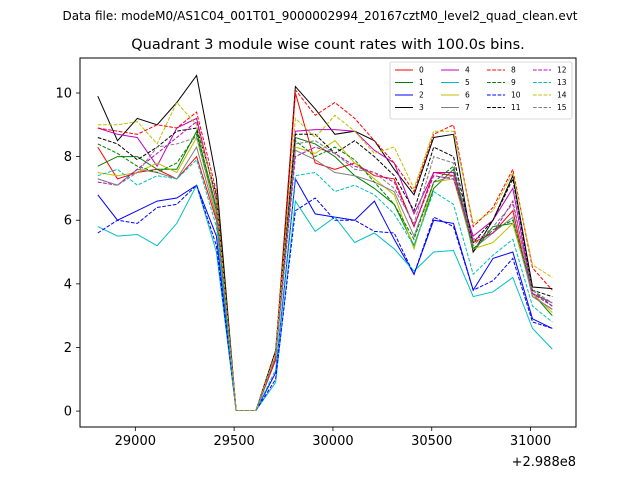 Image resolution: width=640 pixels, height=480 pixels. What do you see at coordinates (467, 82) in the screenshot?
I see `legend-label-5: 5` at bounding box center [467, 82].